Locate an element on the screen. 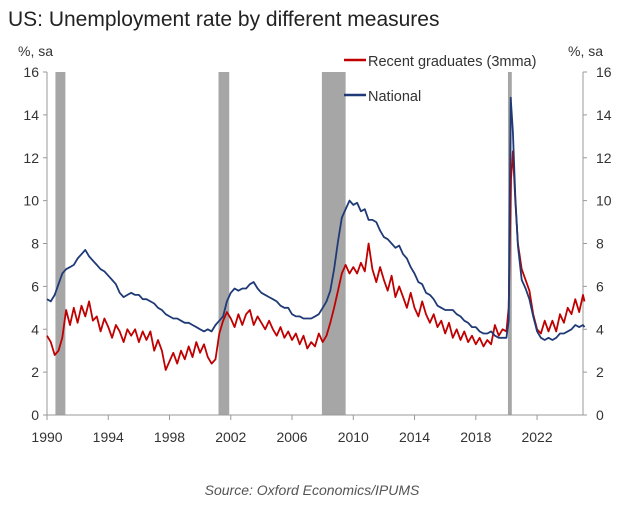 This screenshot has width=624, height=508. x-tick-label-2006: 2006 is located at coordinates (291, 437).